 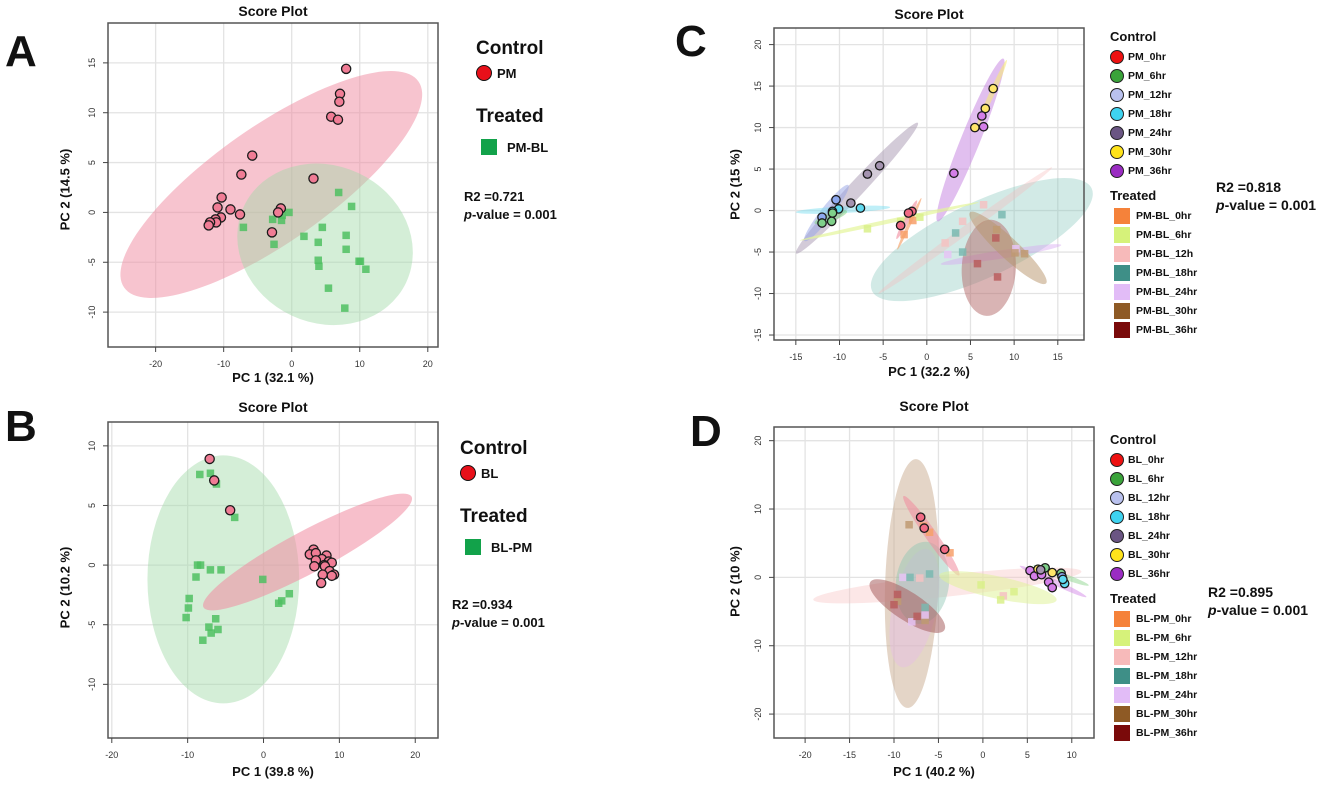 What do you see at coordinates (1150, 113) in the screenshot?
I see `legend-label: PM_18hr` at bounding box center [1150, 113].